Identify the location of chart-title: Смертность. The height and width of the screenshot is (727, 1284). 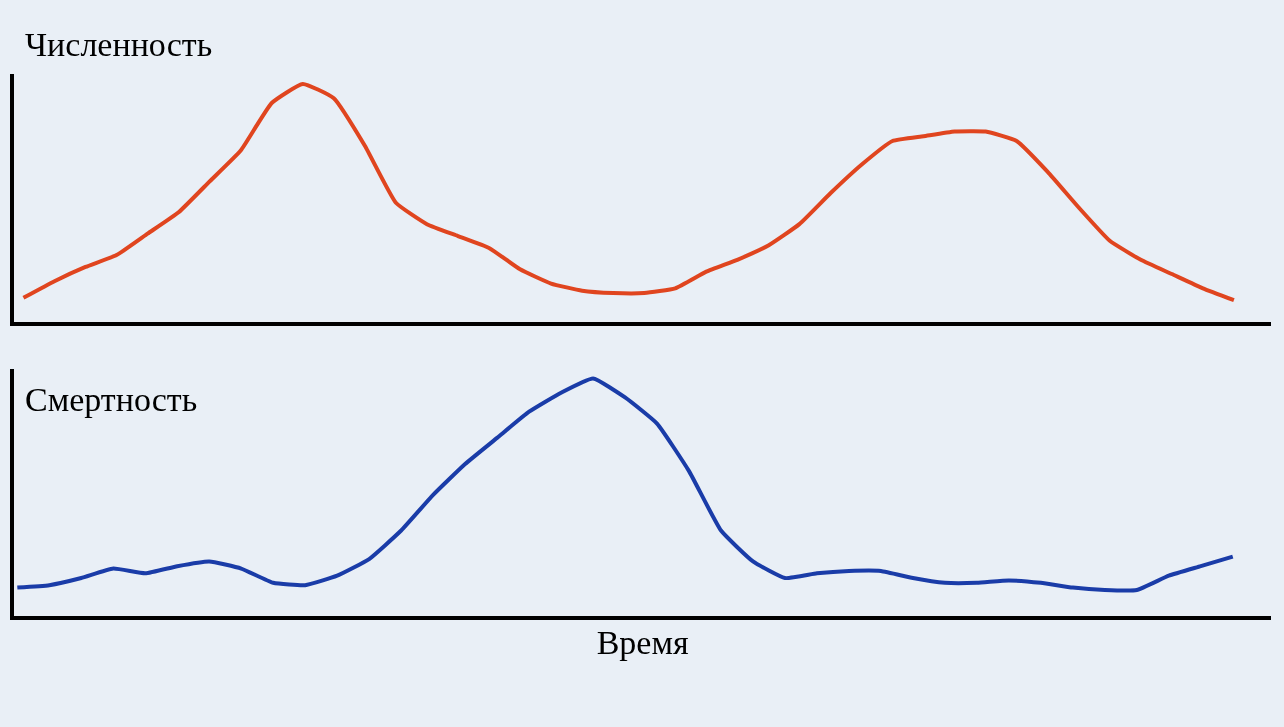
(111, 399).